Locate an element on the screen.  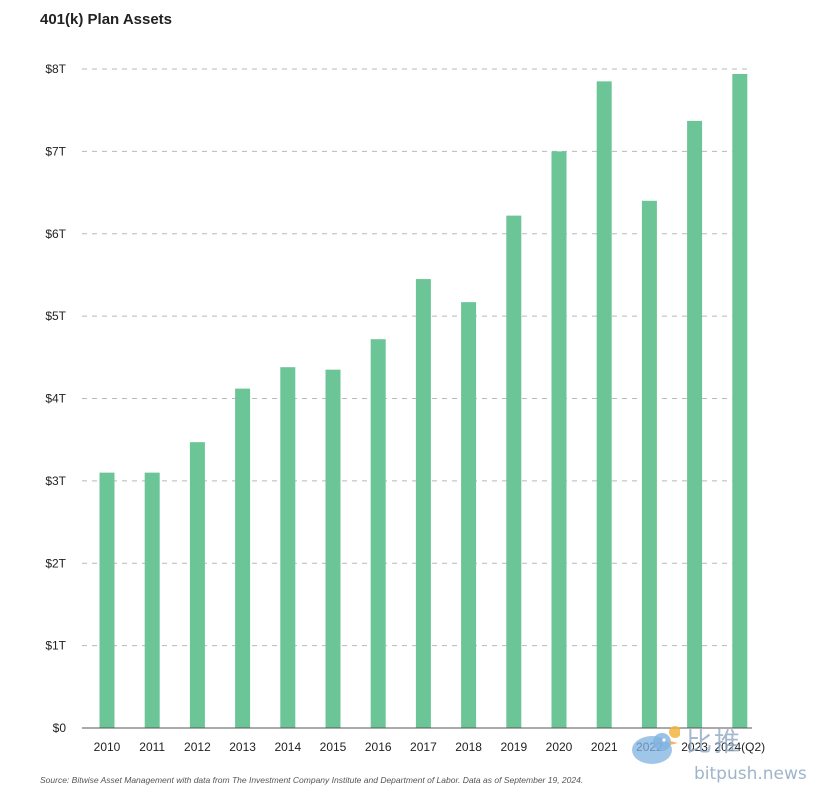
bar-2024(Q2) is located at coordinates (740, 400).